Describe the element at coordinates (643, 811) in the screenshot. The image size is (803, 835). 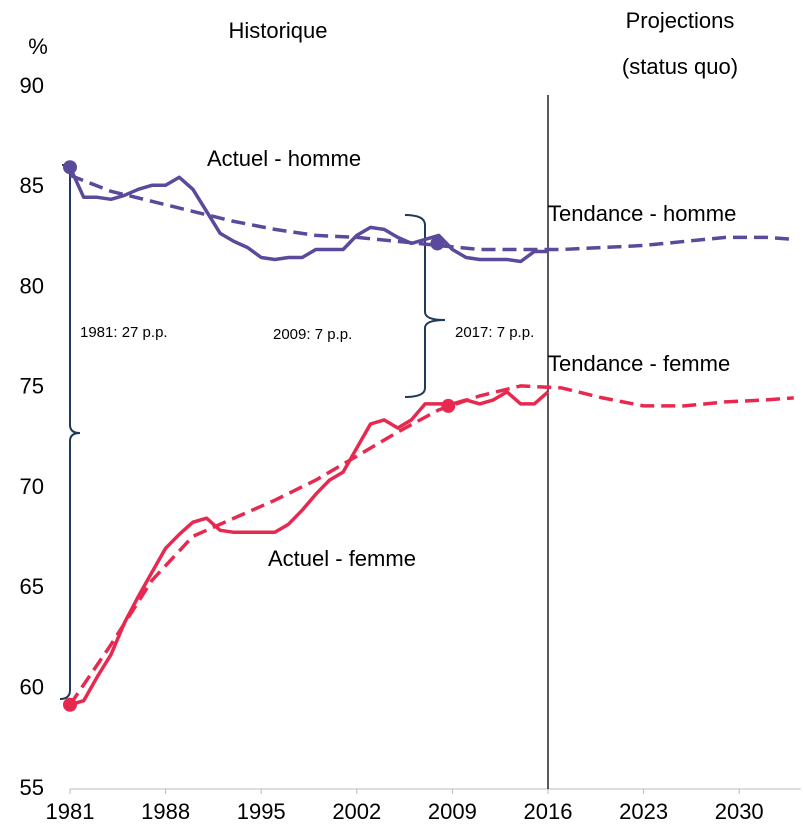
I see `x-tick-label: 2023` at that location.